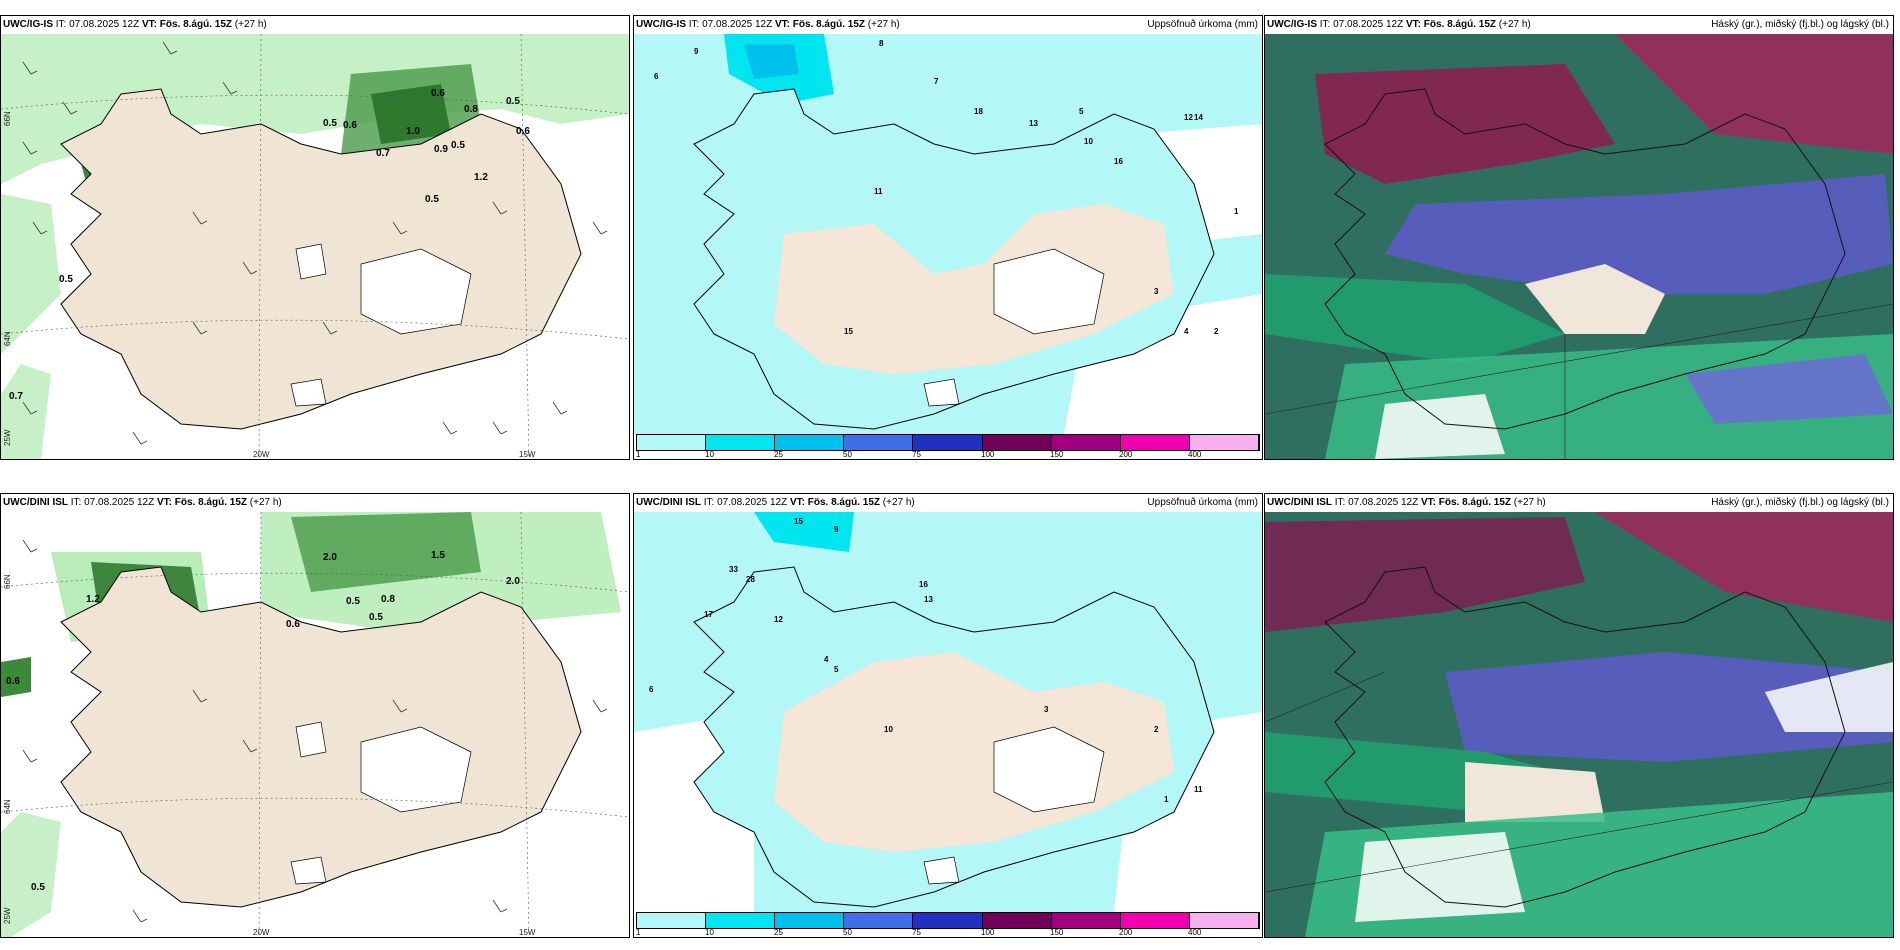  What do you see at coordinates (936, 81) in the screenshot?
I see `svg-text: 7` at bounding box center [936, 81].